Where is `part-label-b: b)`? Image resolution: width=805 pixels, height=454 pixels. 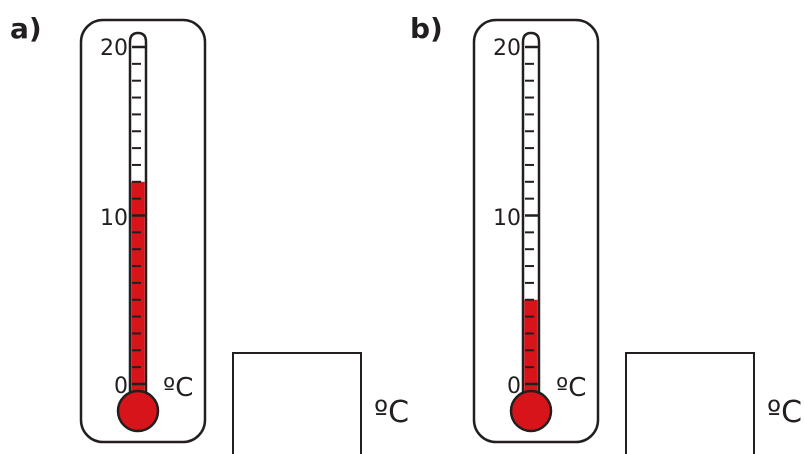 part-label-b: b) is located at coordinates (426, 28).